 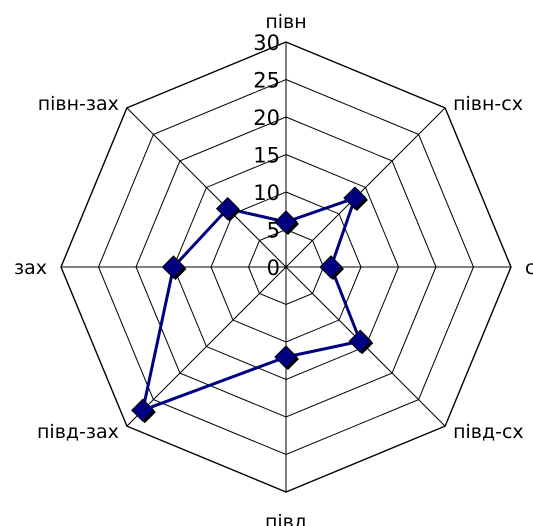 What do you see at coordinates (286, 357) in the screenshot?
I see `data-point-півд` at bounding box center [286, 357].